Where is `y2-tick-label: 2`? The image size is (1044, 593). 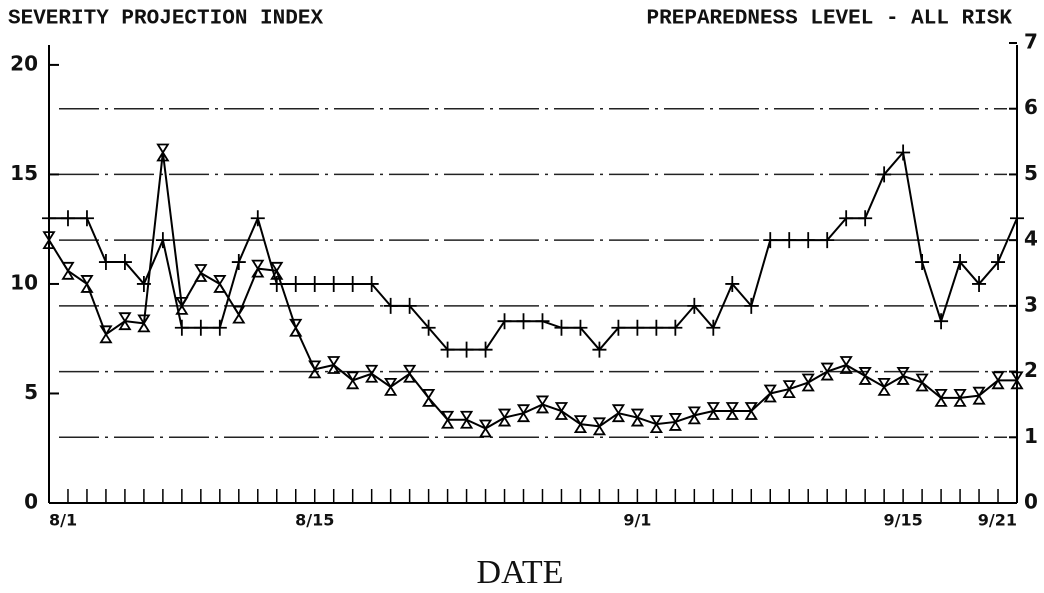 y2-tick-label: 2 is located at coordinates (1031, 370).